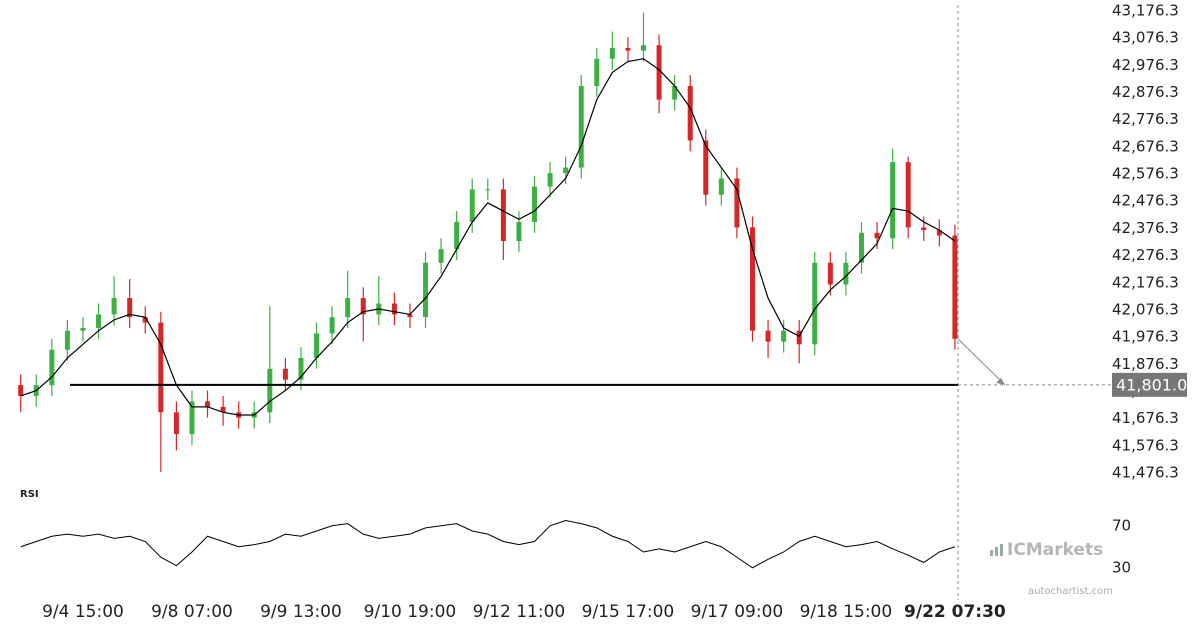 The width and height of the screenshot is (1200, 630). I want to click on x-tick-label: 9/4 15:00, so click(83, 612).